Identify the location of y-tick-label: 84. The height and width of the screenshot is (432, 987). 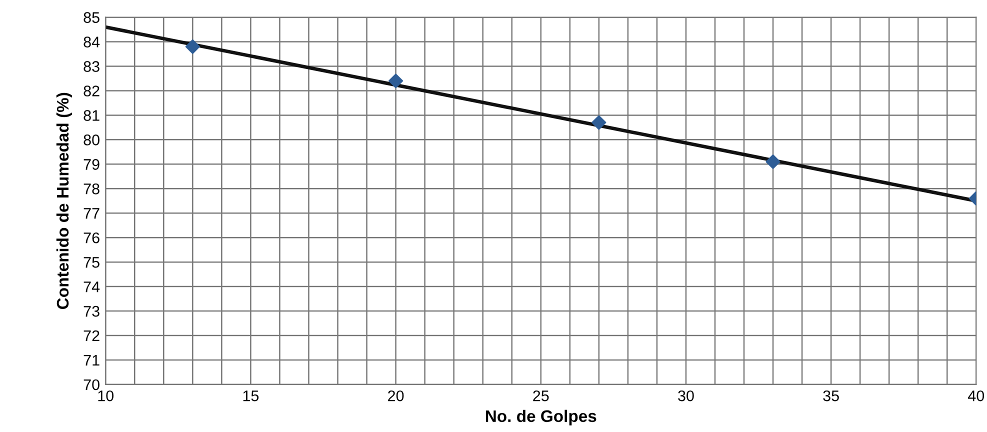
(92, 42).